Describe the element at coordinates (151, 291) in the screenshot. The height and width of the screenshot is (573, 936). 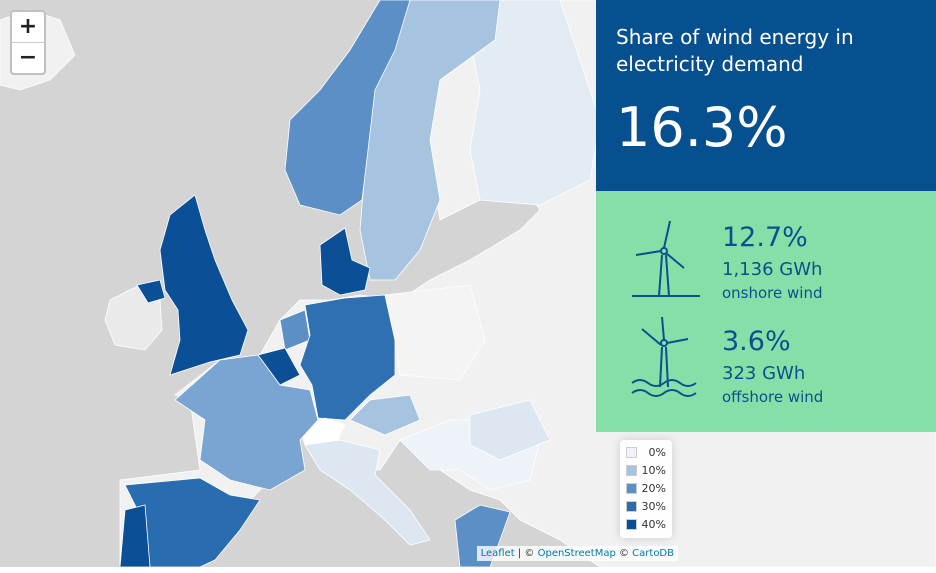
I see `n-ireland` at that location.